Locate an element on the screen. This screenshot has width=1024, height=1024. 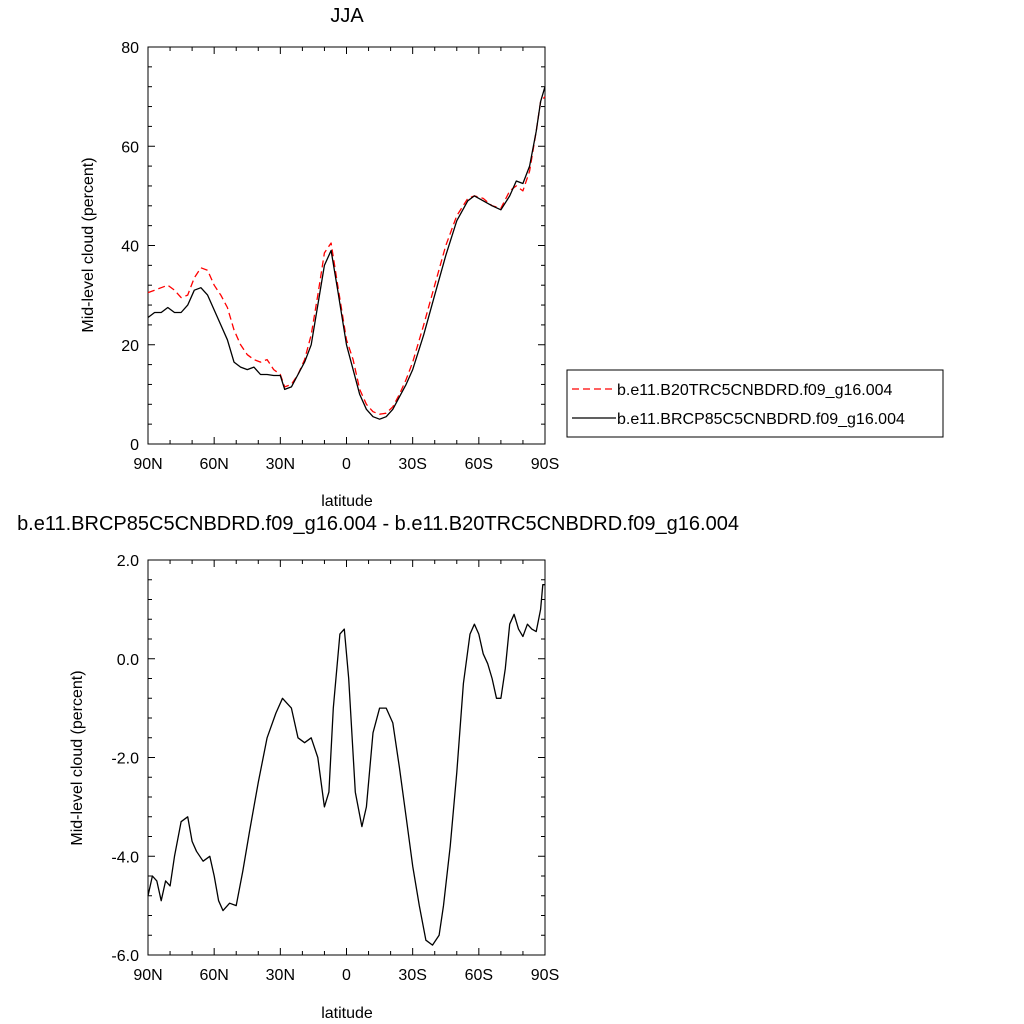
bottom-x-tick-label: 30S is located at coordinates (412, 975).